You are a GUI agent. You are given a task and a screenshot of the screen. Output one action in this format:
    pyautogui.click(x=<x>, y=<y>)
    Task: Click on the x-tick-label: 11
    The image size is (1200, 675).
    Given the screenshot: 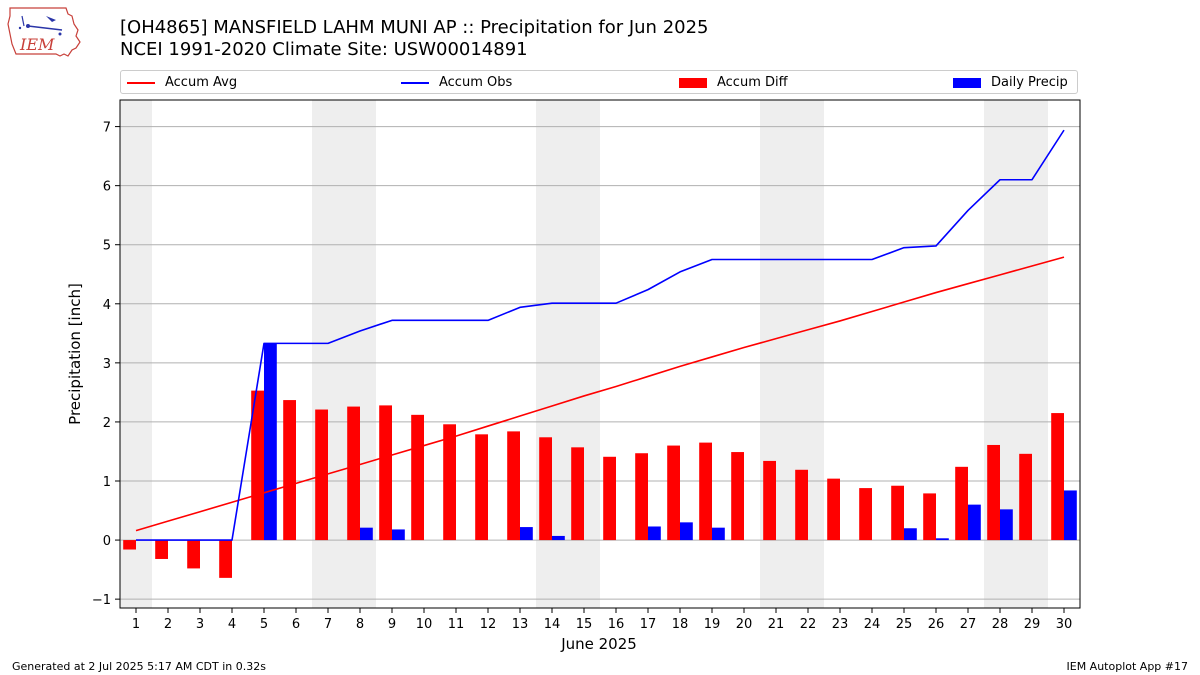 What is the action you would take?
    pyautogui.click(x=456, y=624)
    